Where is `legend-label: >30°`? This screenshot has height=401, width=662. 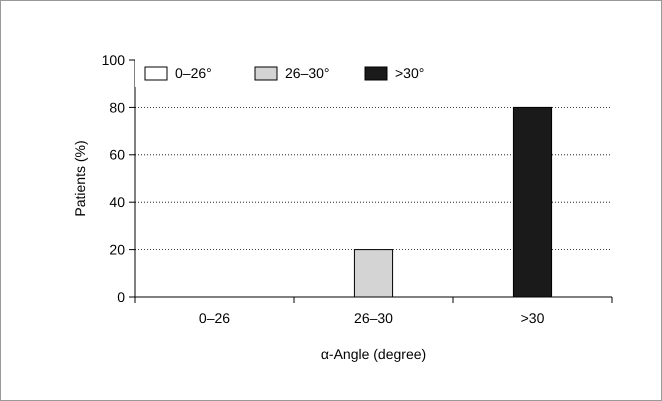
legend-label: >30° is located at coordinates (409, 73).